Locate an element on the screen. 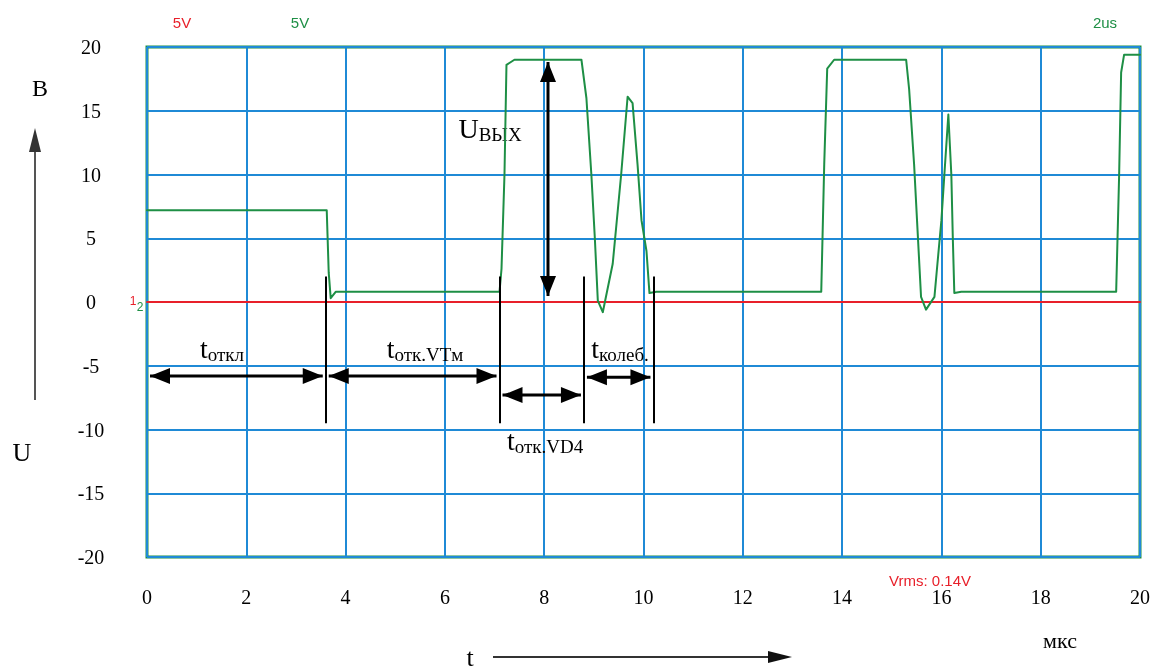 Image resolution: width=1164 pixels, height=670 pixels. y-tick-label: -5 is located at coordinates (91, 365).